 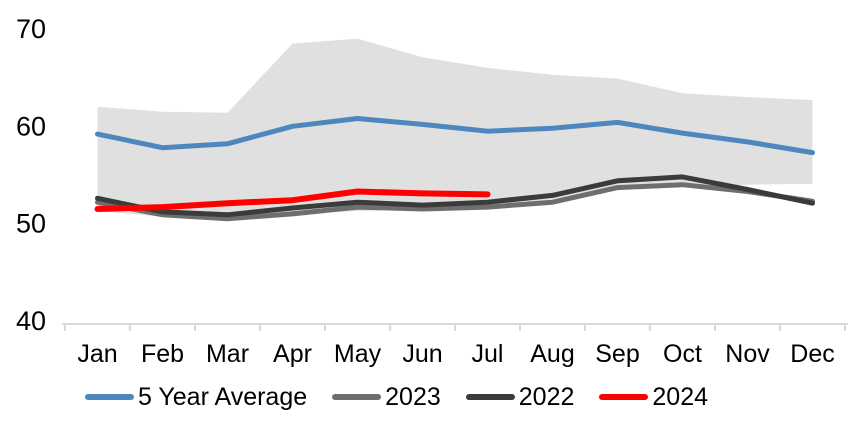 I want to click on legend-label-2023: 2023, so click(x=413, y=397).